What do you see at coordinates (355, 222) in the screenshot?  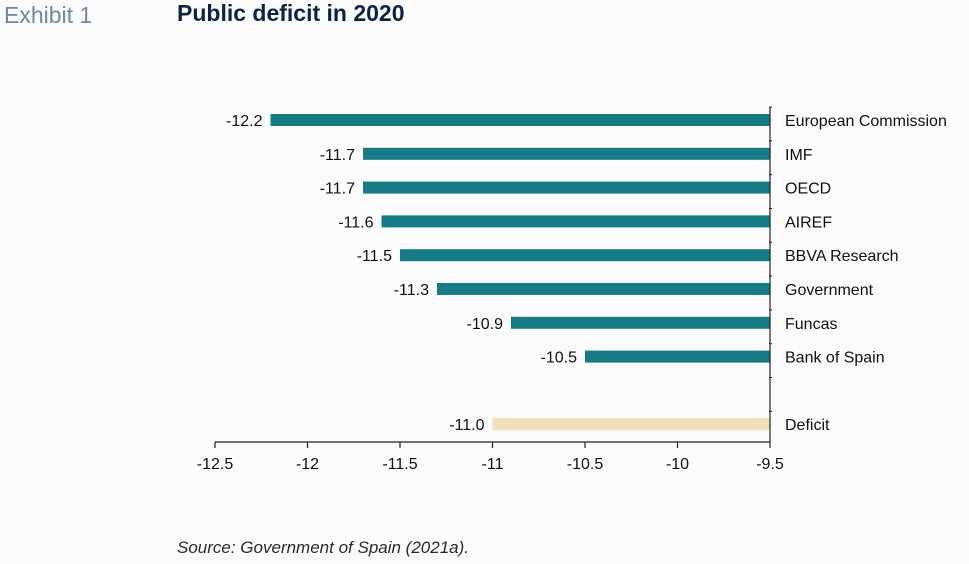 I see `data-label-airef: -11.6` at bounding box center [355, 222].